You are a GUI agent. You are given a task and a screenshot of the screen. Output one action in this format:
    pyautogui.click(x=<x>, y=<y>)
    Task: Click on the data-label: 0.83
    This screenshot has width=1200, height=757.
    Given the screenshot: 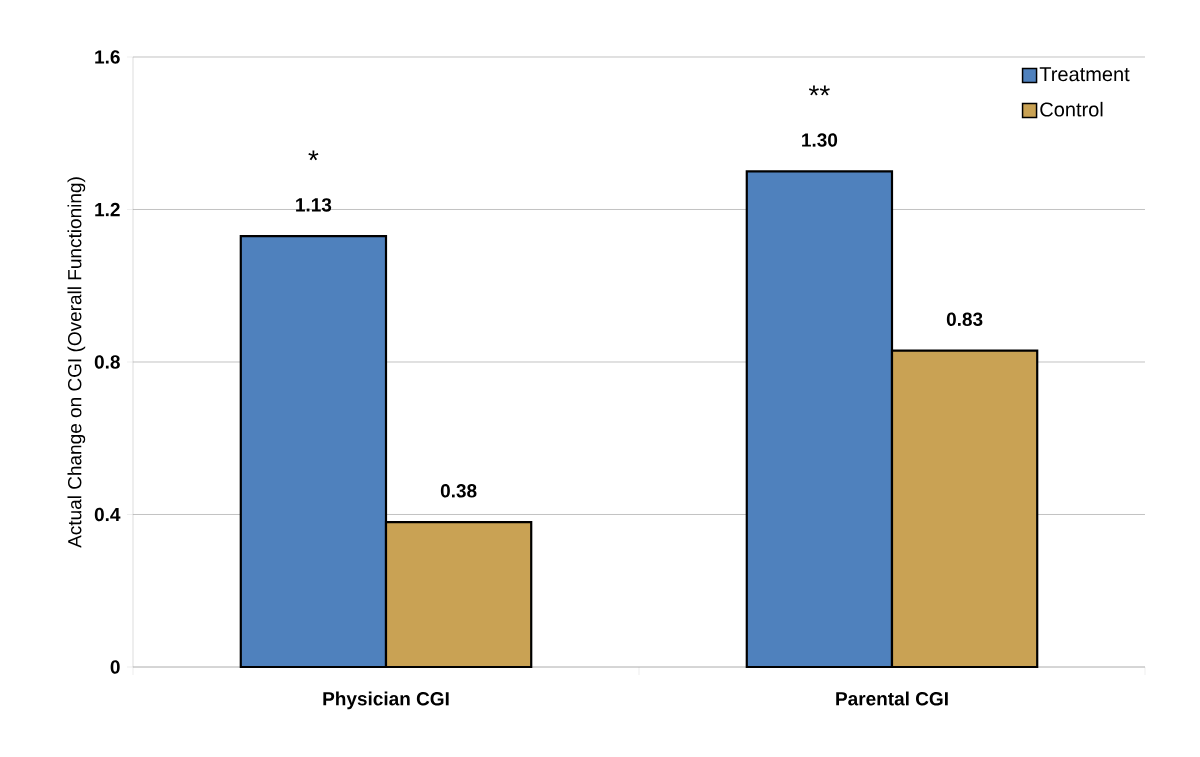 What is the action you would take?
    pyautogui.click(x=964, y=319)
    